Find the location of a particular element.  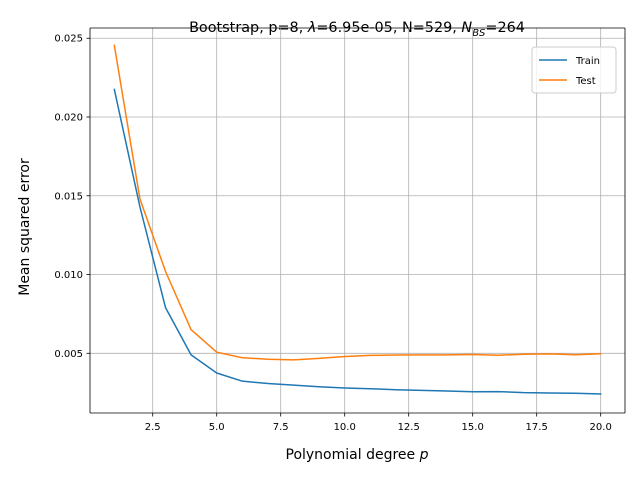

x-ticks: 2.5 5.0 7.5 10.0 12.5 15.0 17.5 20.0 is located at coordinates (378, 423).